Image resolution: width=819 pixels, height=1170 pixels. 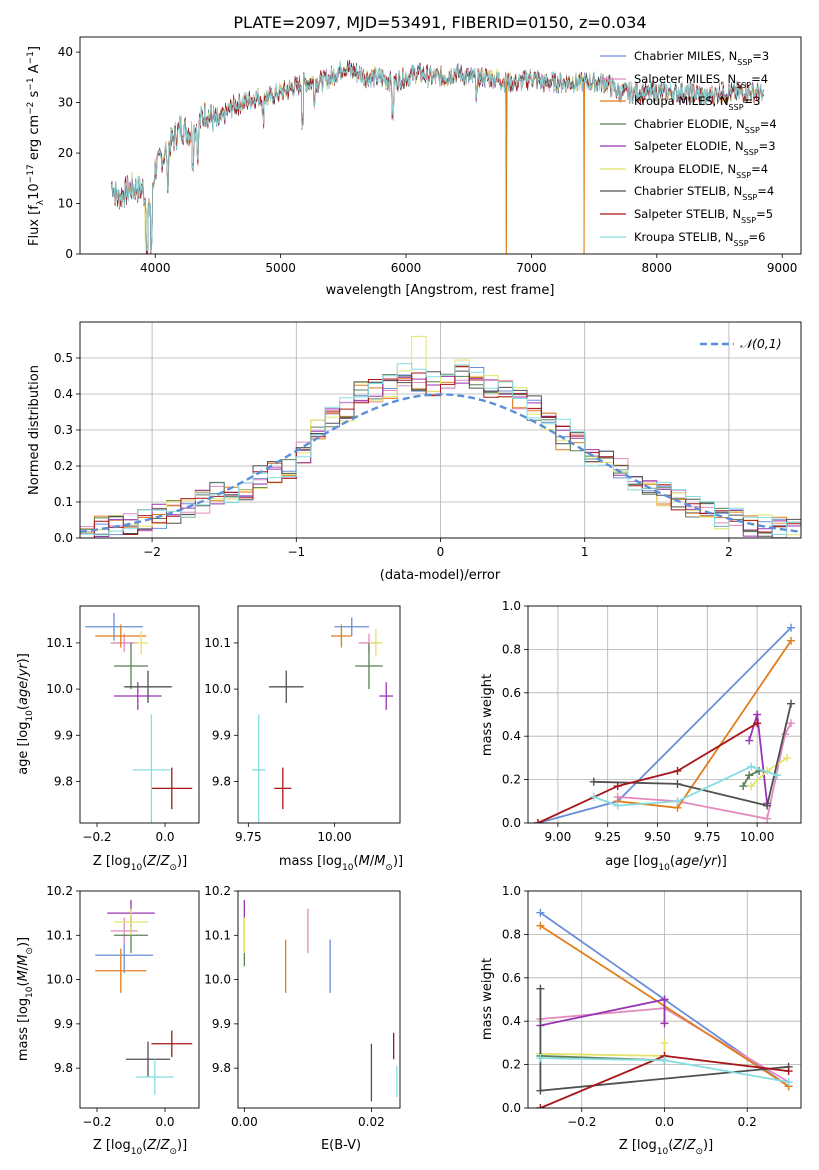 I want to click on z-weight-xtick-label: 0.0, so click(x=664, y=1122).